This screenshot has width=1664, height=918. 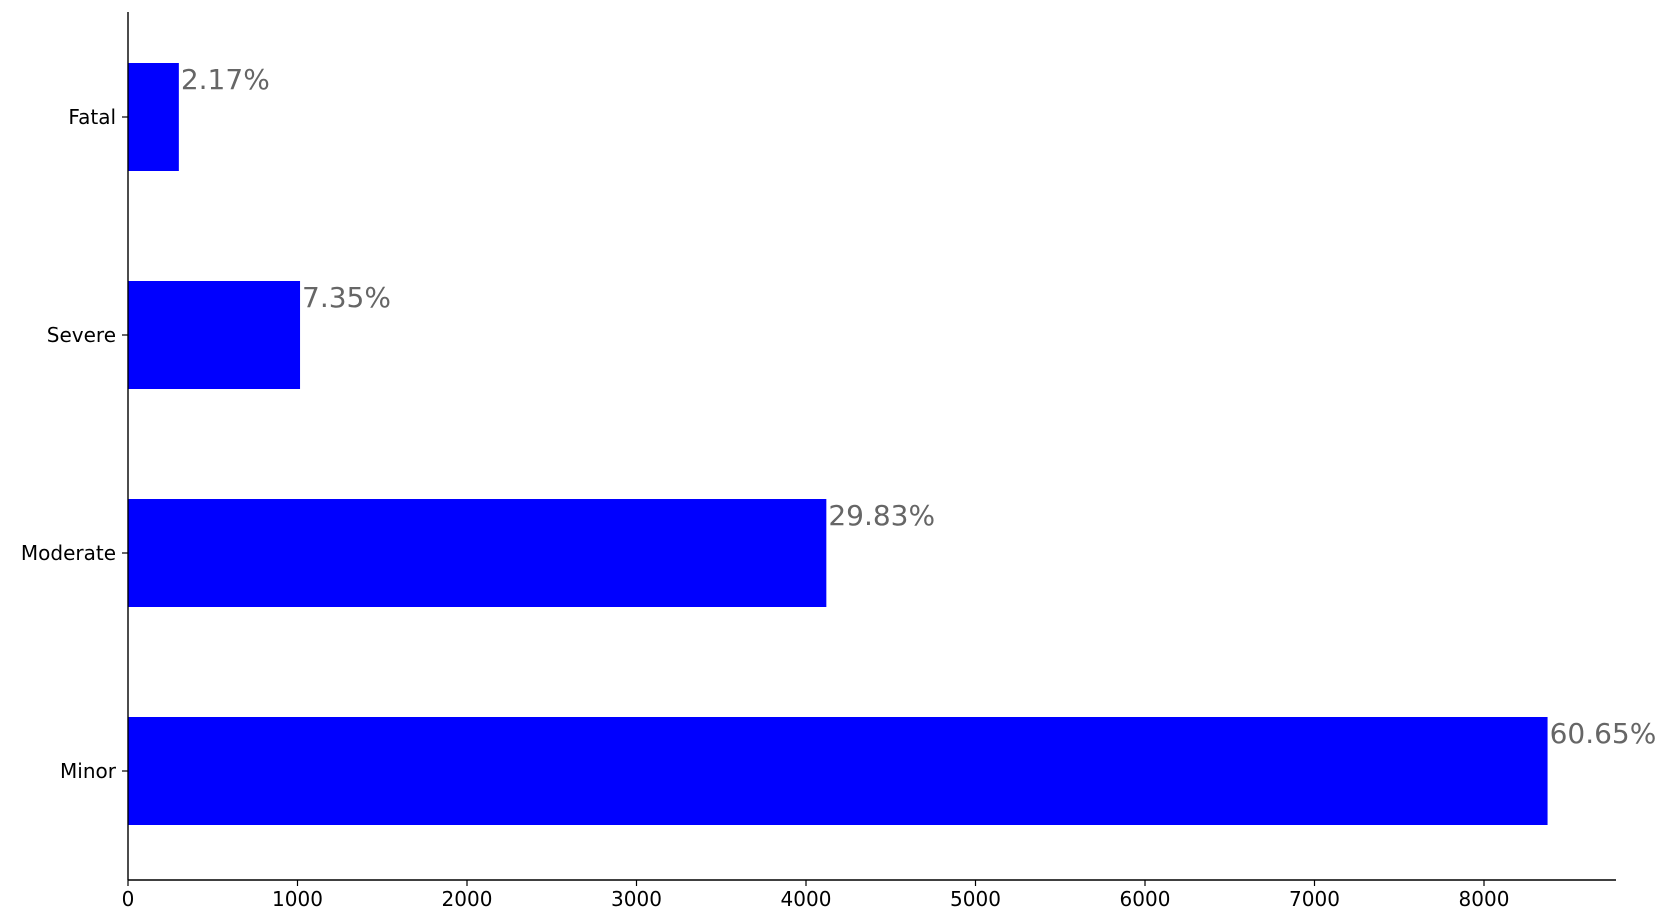 What do you see at coordinates (1145, 899) in the screenshot?
I see `x-tick-label-6000: 6000` at bounding box center [1145, 899].